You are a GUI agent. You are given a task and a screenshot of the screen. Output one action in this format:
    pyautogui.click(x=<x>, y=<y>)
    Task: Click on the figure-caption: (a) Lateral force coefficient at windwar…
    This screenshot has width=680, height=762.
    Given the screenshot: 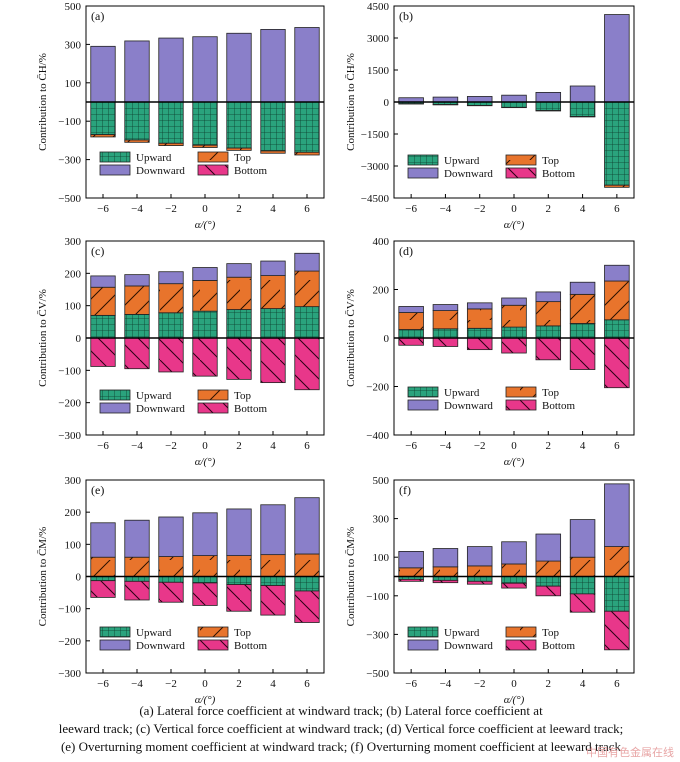 What is the action you would take?
    pyautogui.click(x=341, y=729)
    